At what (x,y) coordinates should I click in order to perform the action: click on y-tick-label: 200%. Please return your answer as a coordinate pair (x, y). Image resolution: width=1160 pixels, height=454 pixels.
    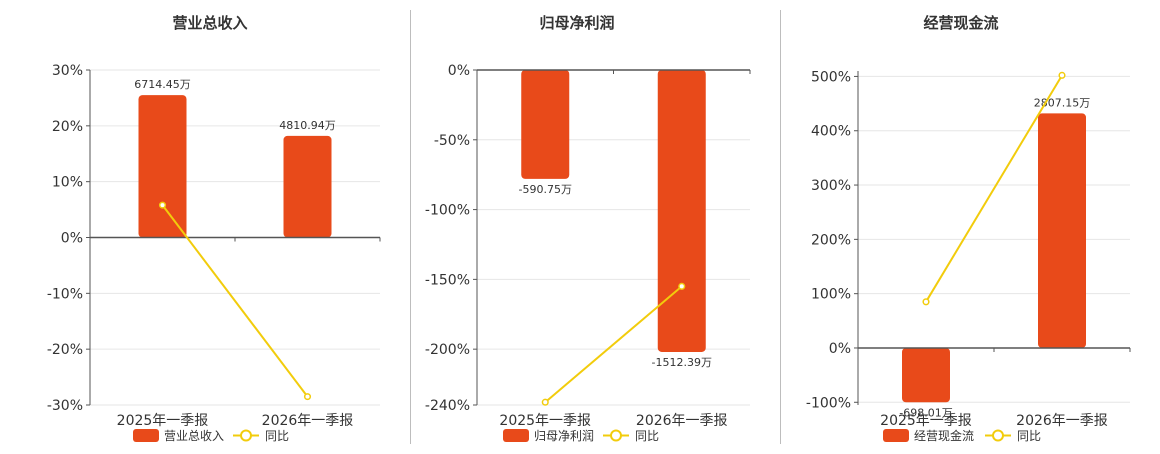
    Looking at the image, I should click on (831, 240).